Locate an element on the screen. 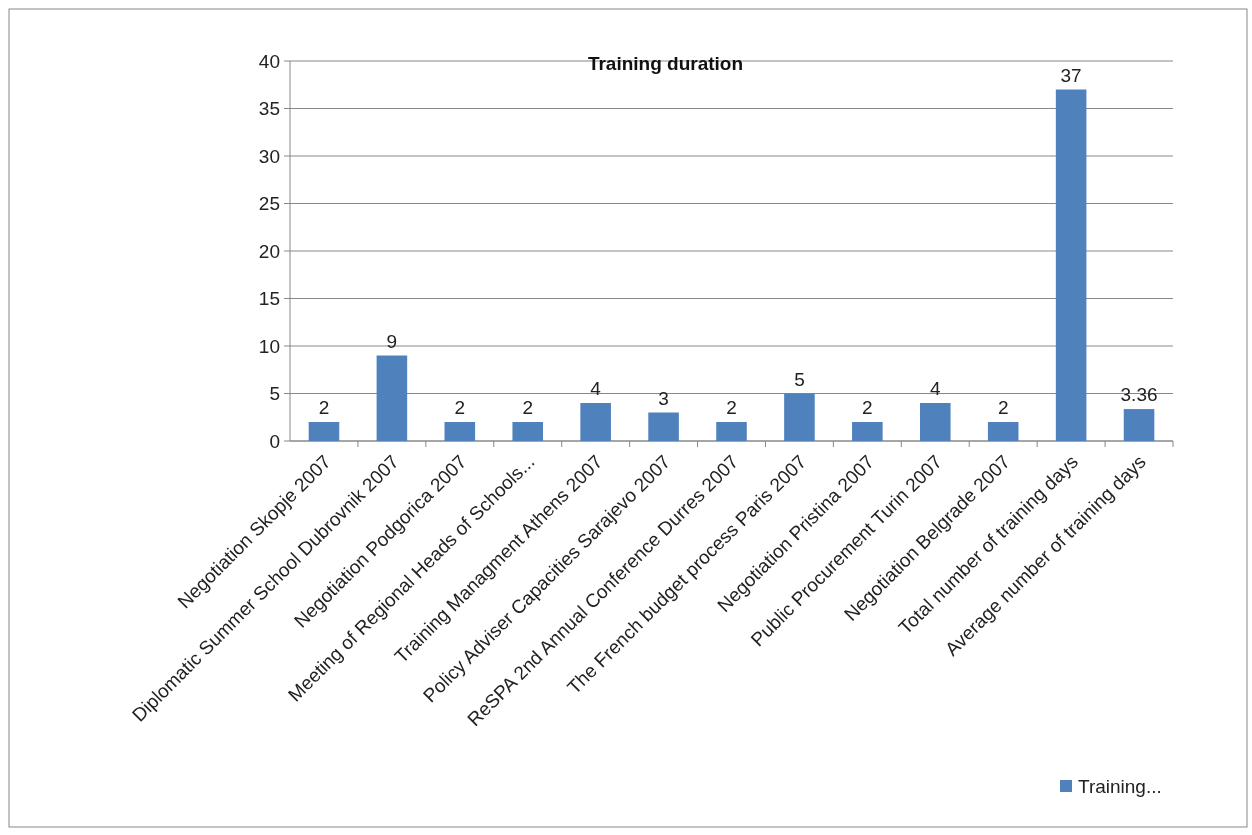  y-tick-label: 15 is located at coordinates (269, 299).